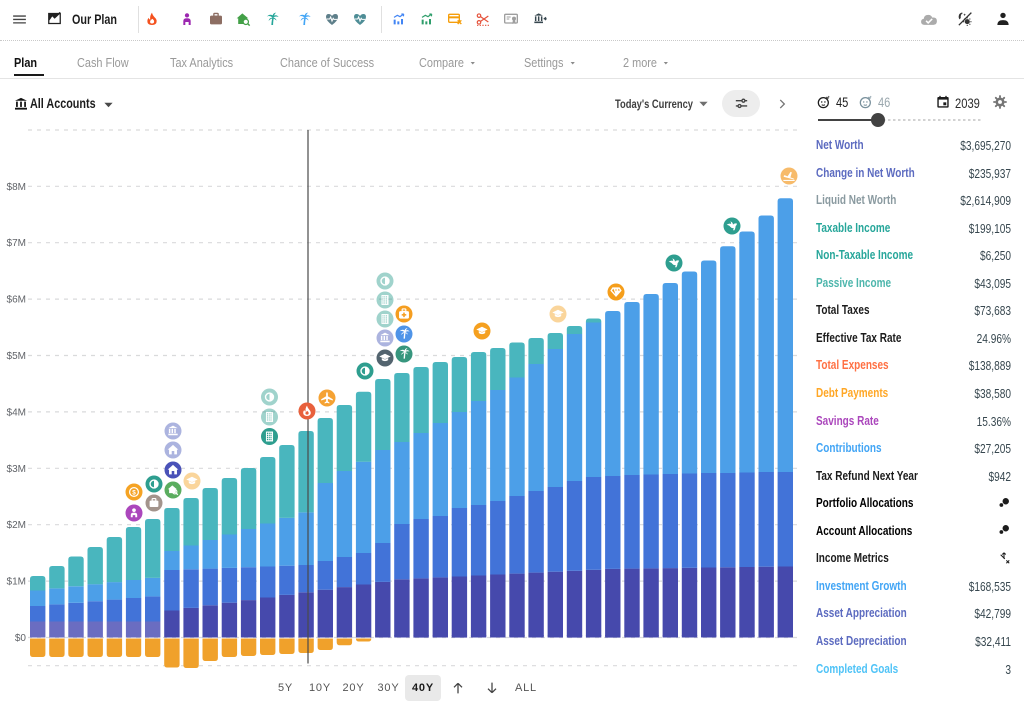  Describe the element at coordinates (16, 582) in the screenshot. I see `svg-text: $1M` at that location.